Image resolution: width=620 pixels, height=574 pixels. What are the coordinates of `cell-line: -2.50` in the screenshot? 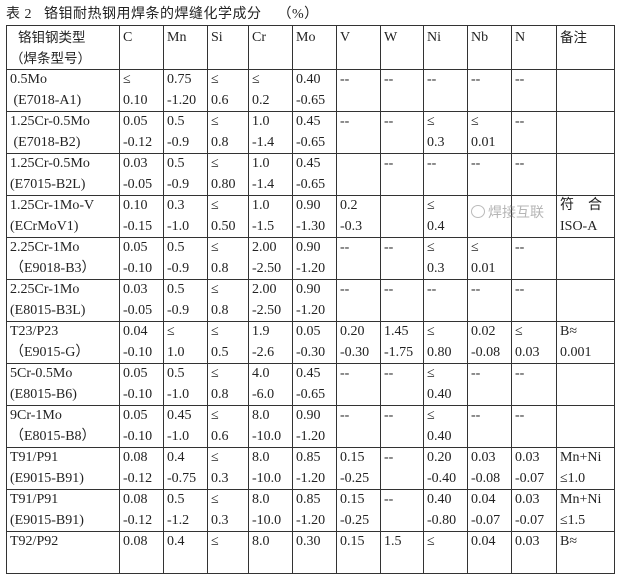 It's located at (267, 310).